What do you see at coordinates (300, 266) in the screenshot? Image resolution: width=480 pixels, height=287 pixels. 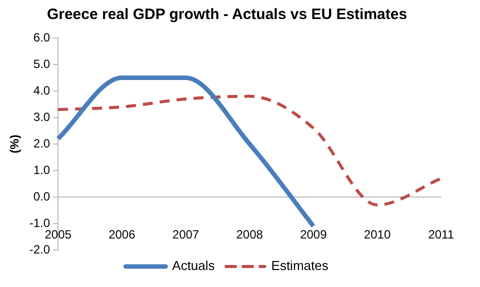 I see `legend-label: Estimates` at bounding box center [300, 266].